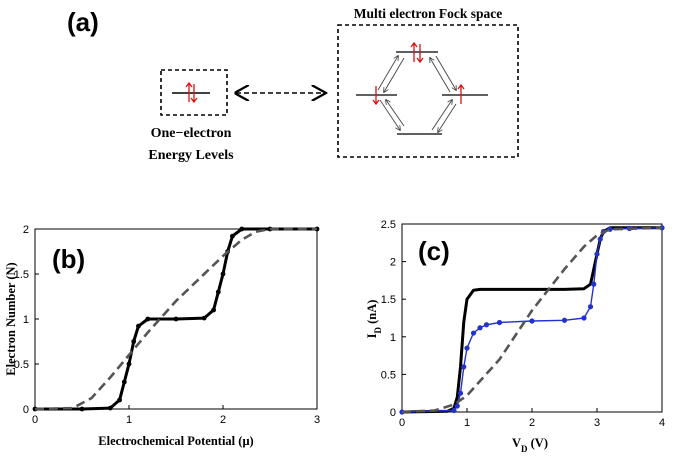  Describe the element at coordinates (191, 155) in the screenshot. I see `one-electron-label-line2: Energy Levels` at that location.